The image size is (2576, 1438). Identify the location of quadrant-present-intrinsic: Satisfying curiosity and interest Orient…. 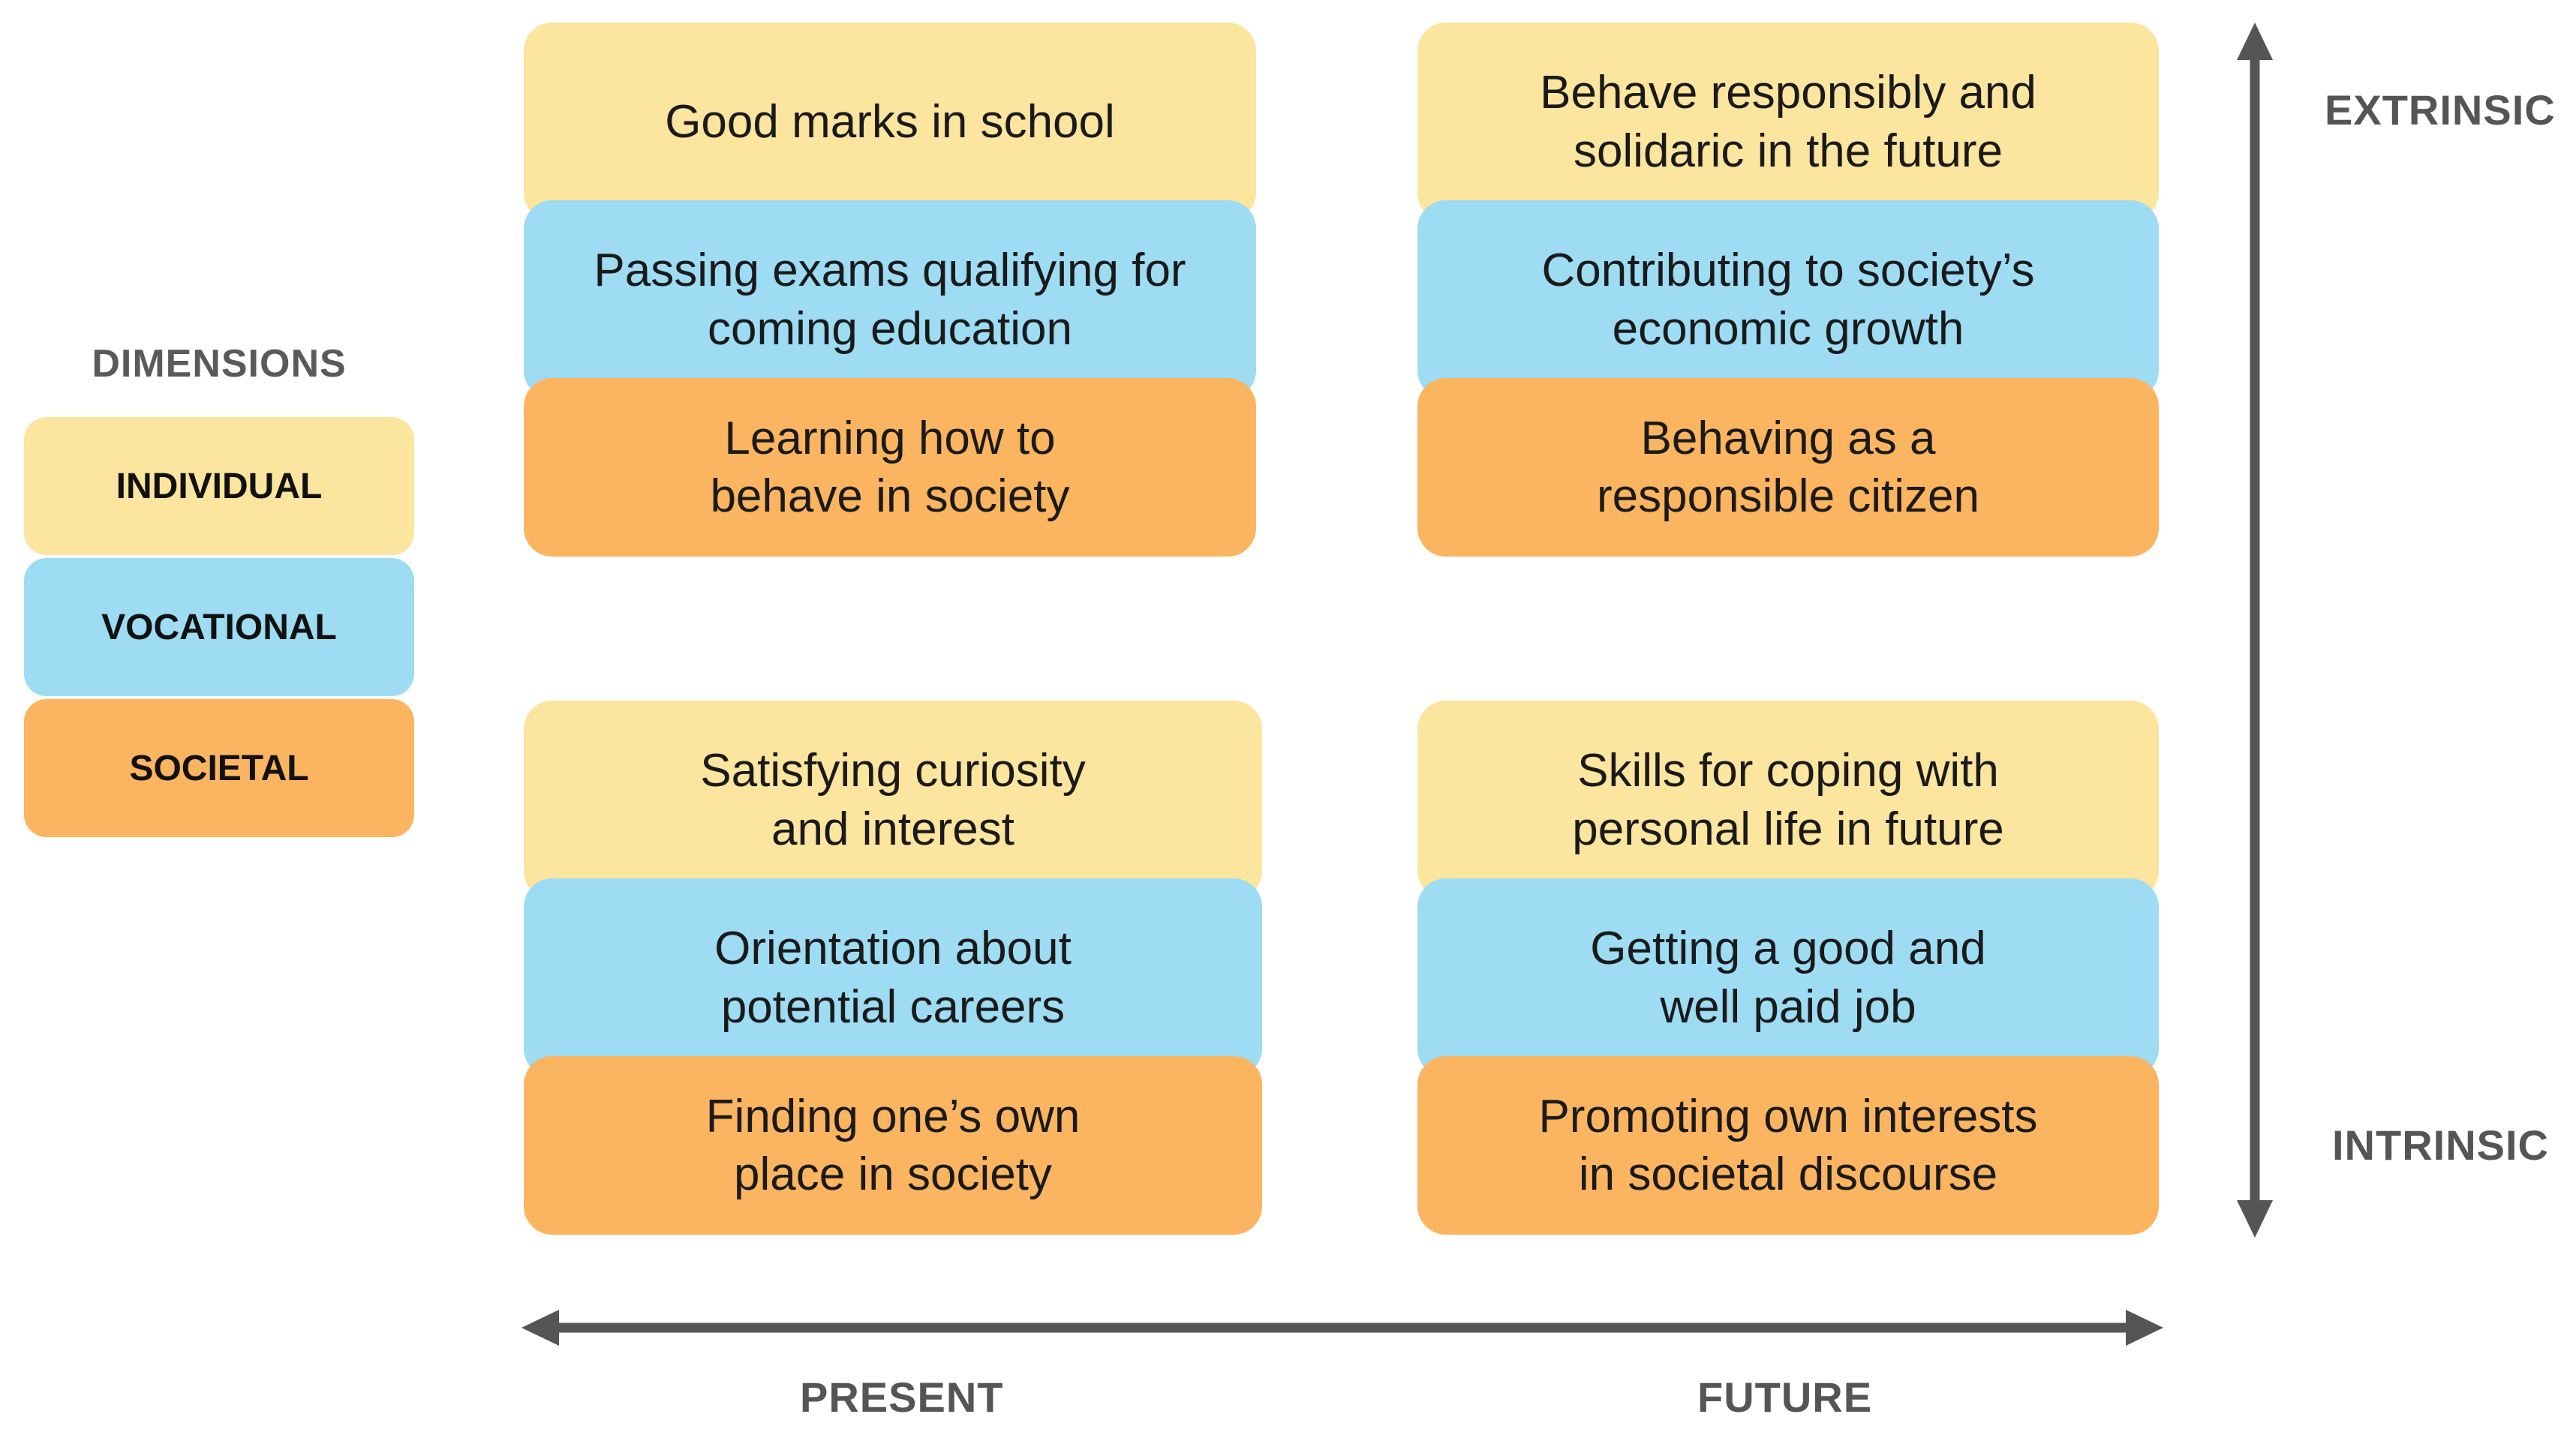
(893, 968).